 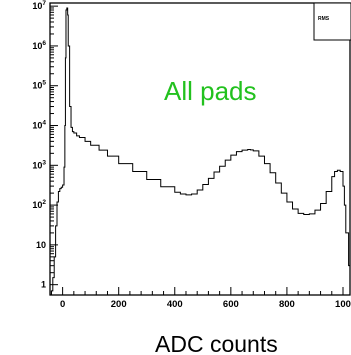 I want to click on y-tick-label: 1, so click(x=43, y=285).